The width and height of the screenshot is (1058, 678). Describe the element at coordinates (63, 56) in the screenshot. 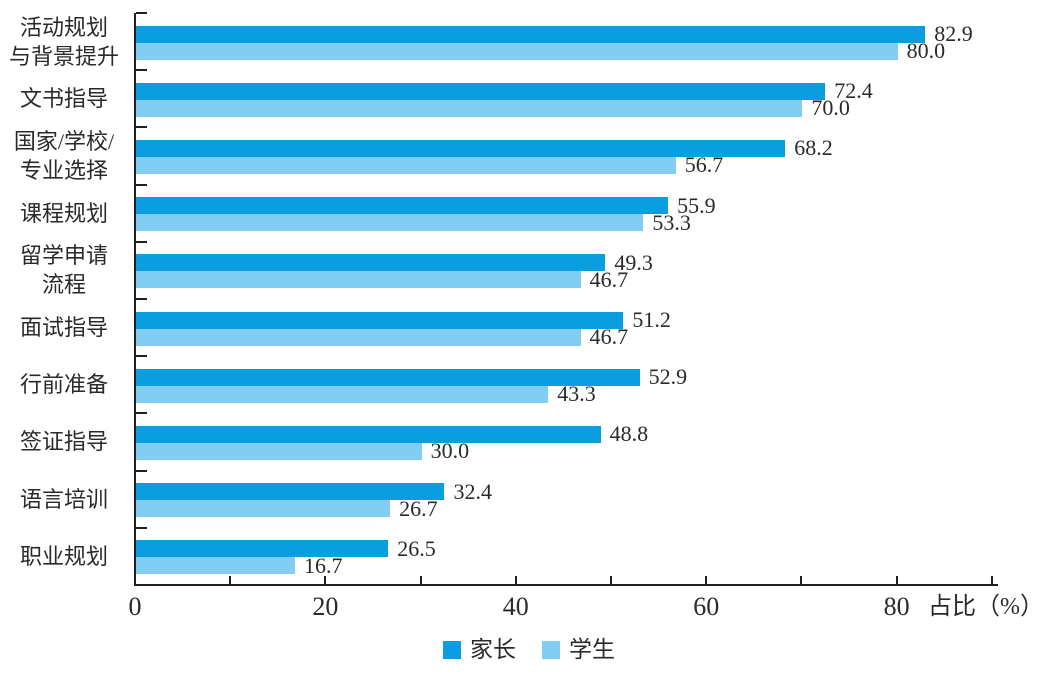

I see `category-label-line: 与背景提升` at that location.